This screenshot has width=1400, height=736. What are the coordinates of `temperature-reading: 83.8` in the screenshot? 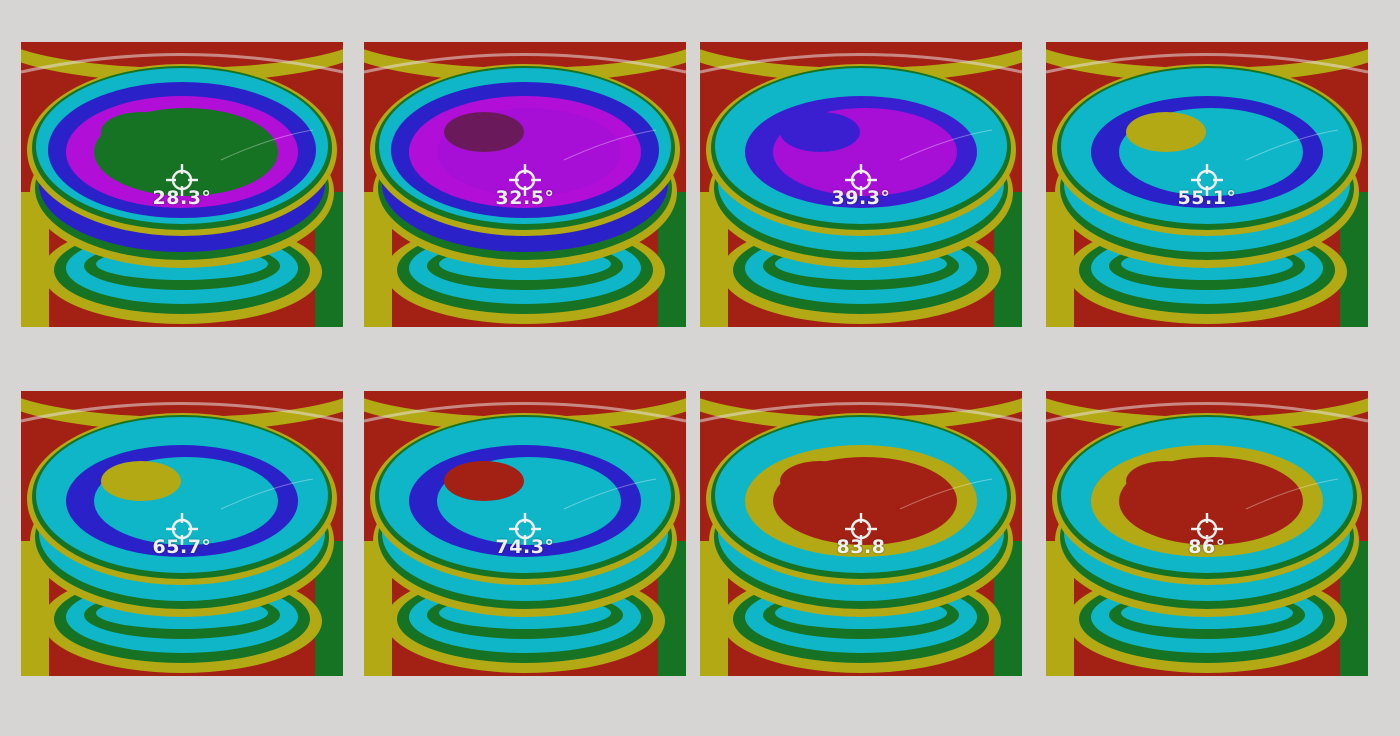 It's located at (861, 547).